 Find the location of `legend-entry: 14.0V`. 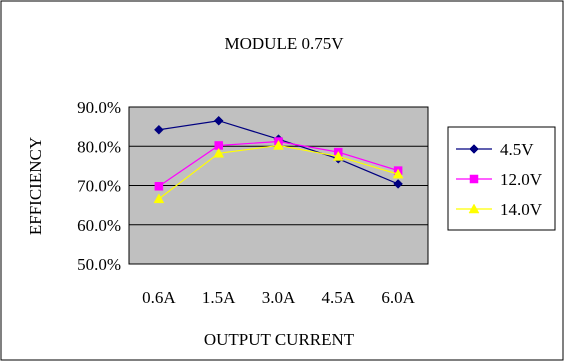

legend-entry: 14.0V is located at coordinates (499, 209).